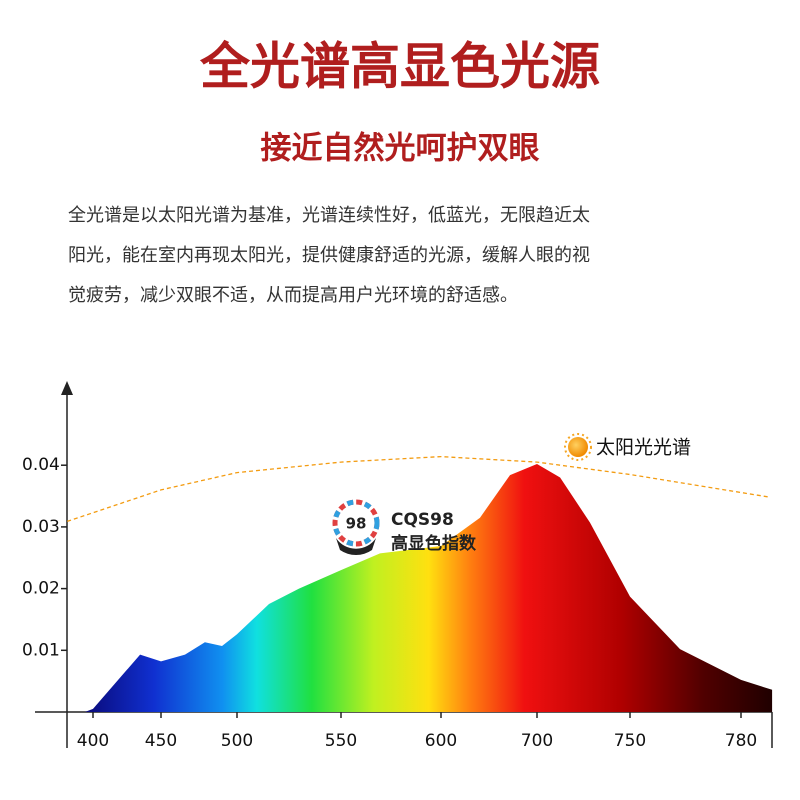 The width and height of the screenshot is (800, 800). I want to click on badge-score: 98, so click(356, 524).